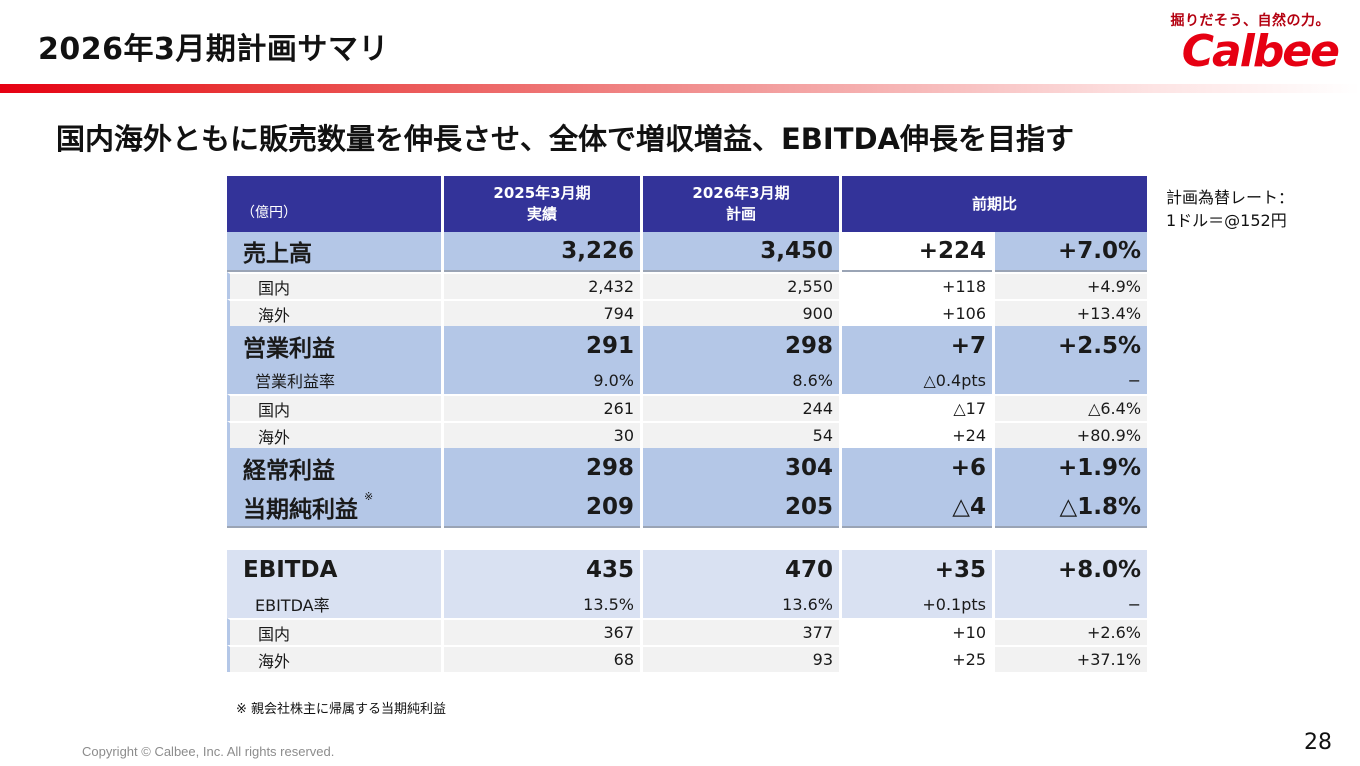  Describe the element at coordinates (741, 658) in the screenshot. I see `cell-fy26: 93` at that location.